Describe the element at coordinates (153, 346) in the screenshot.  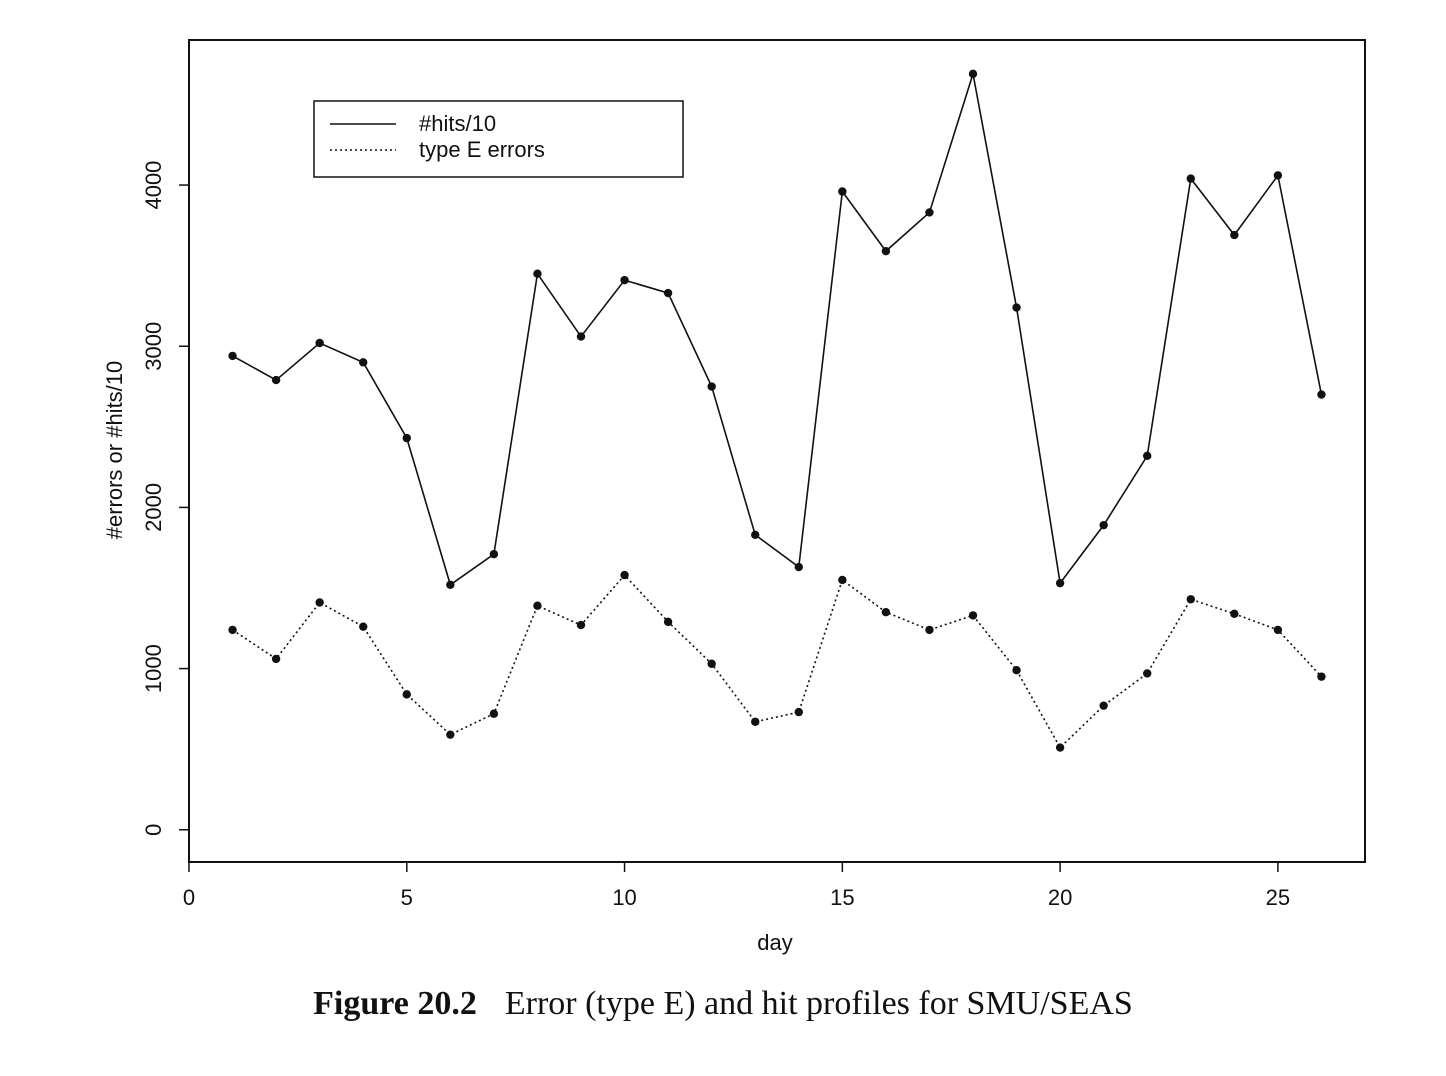
I see `y-tick-label: 3000` at that location.